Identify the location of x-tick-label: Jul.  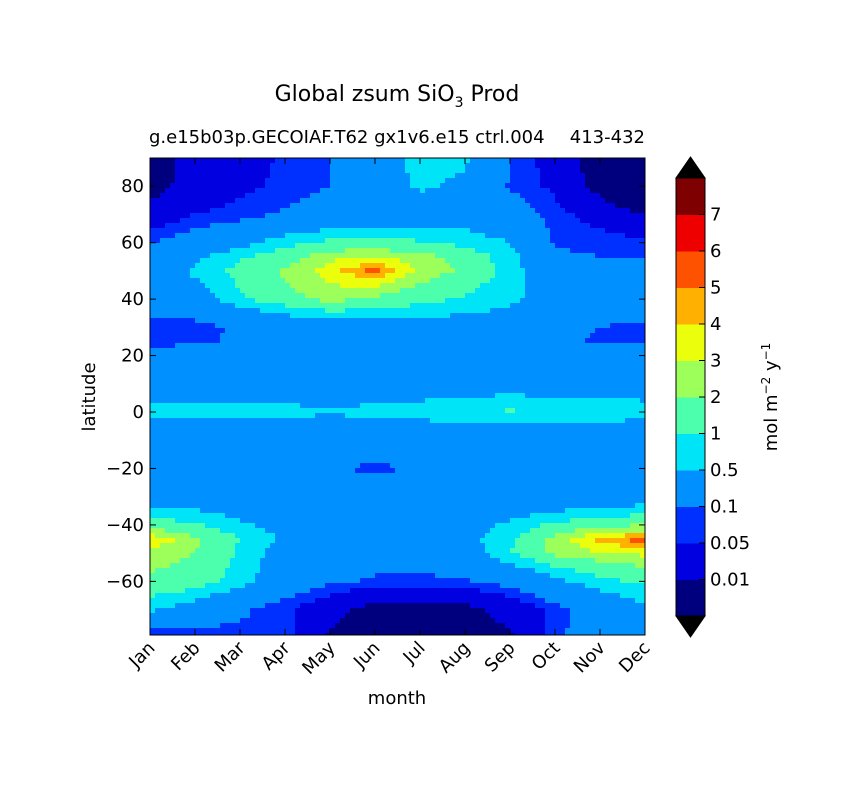
(414, 653).